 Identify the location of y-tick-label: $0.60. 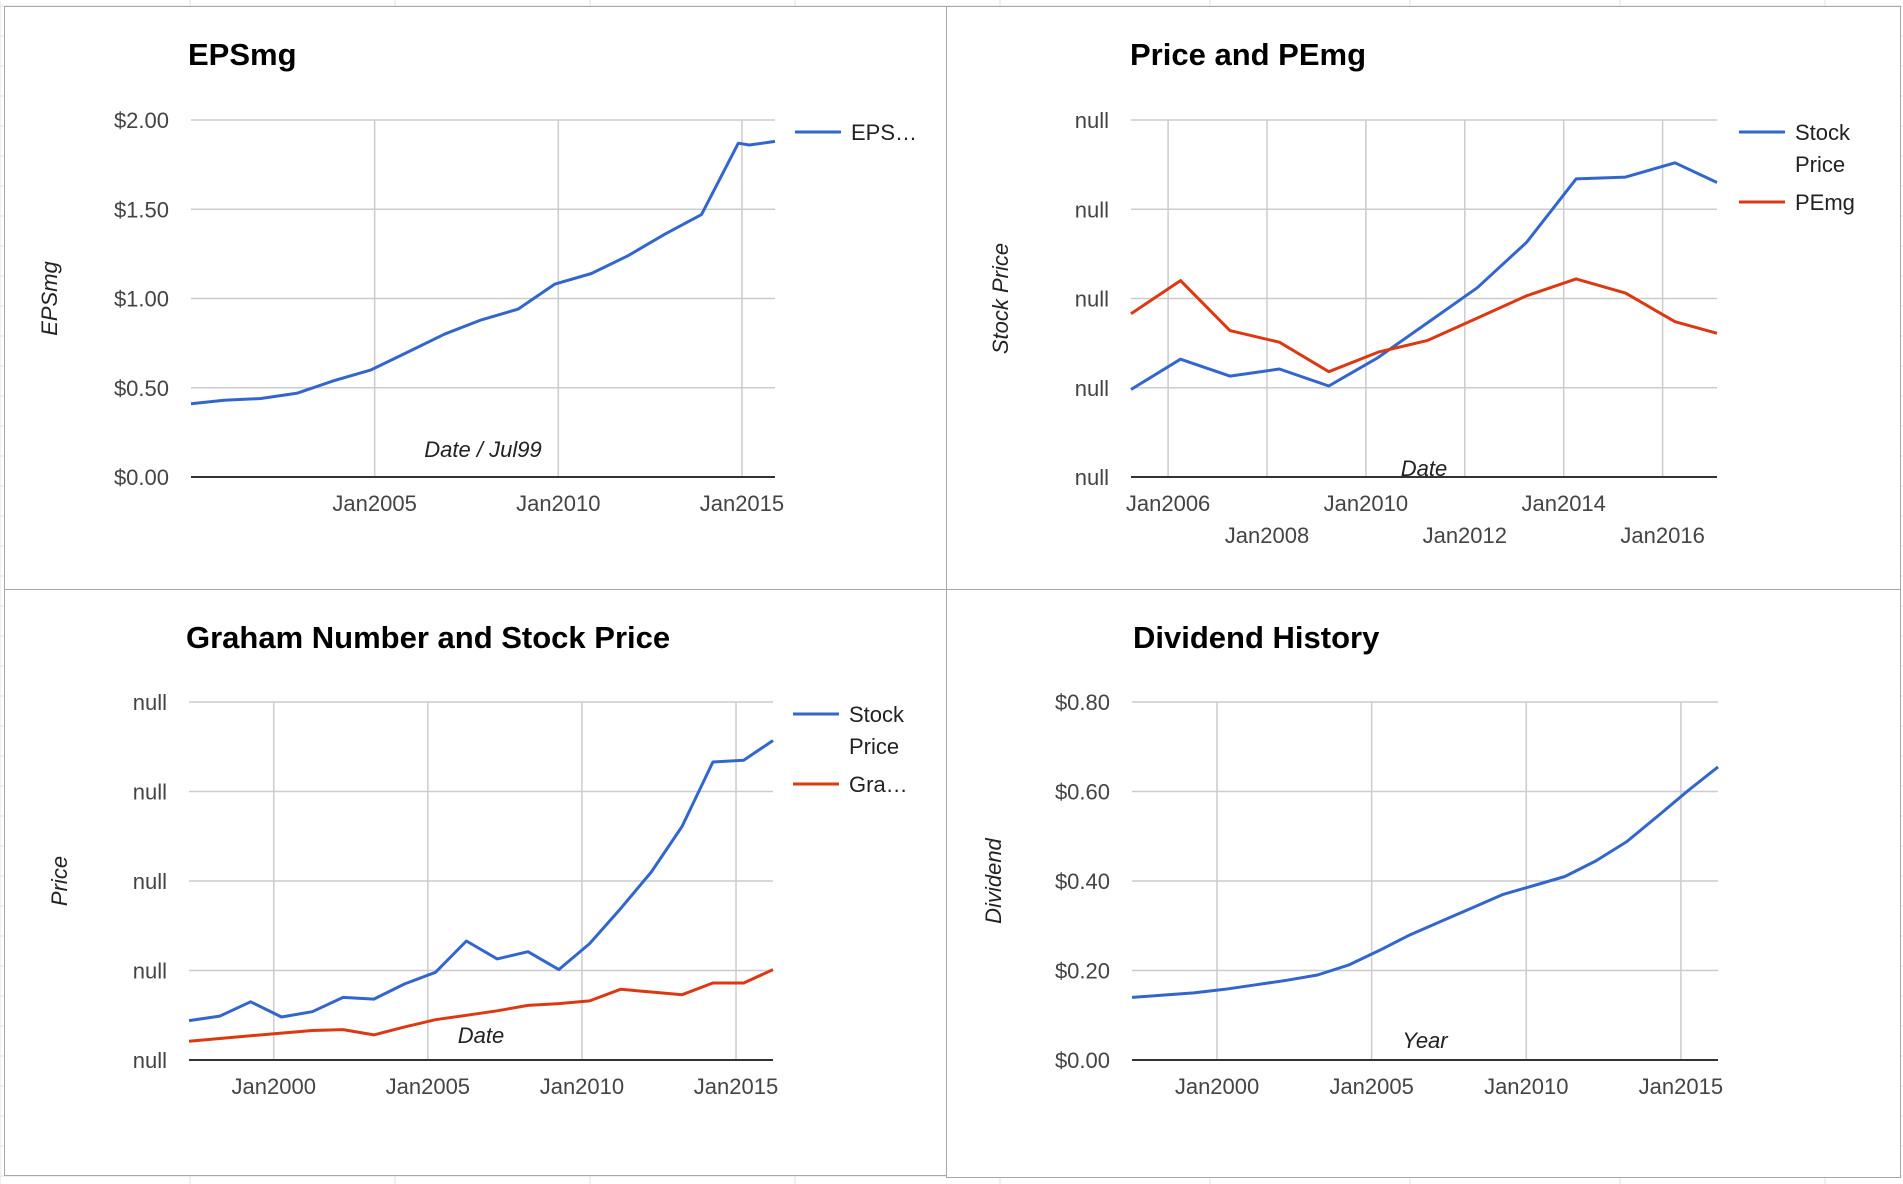
(1082, 792).